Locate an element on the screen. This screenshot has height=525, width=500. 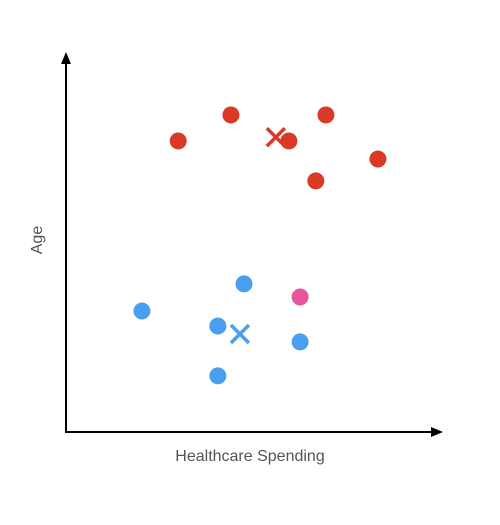
y-axis-arrow is located at coordinates (66, 58).